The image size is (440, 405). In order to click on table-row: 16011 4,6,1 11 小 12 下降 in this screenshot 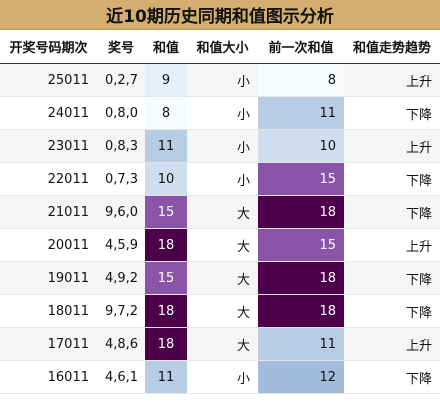, I will do `click(220, 377)`.